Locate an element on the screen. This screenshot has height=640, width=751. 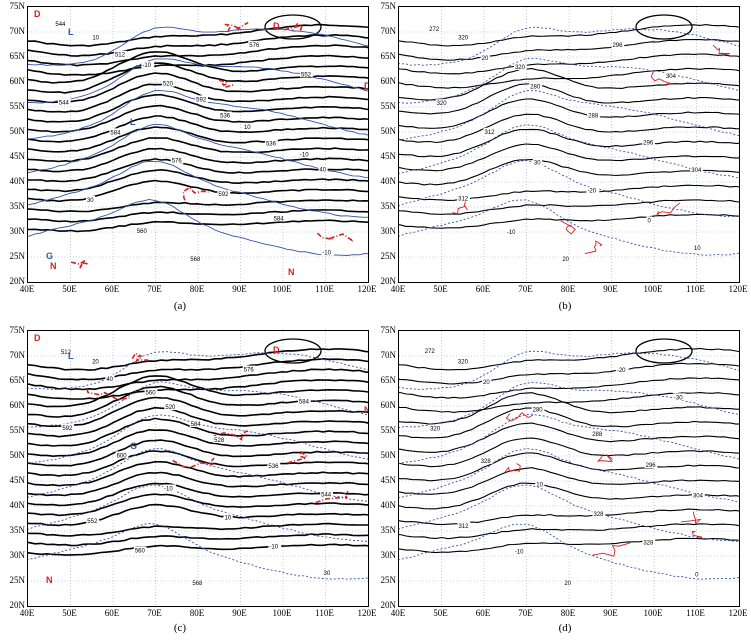
contour-label: 584 is located at coordinates (115, 133).